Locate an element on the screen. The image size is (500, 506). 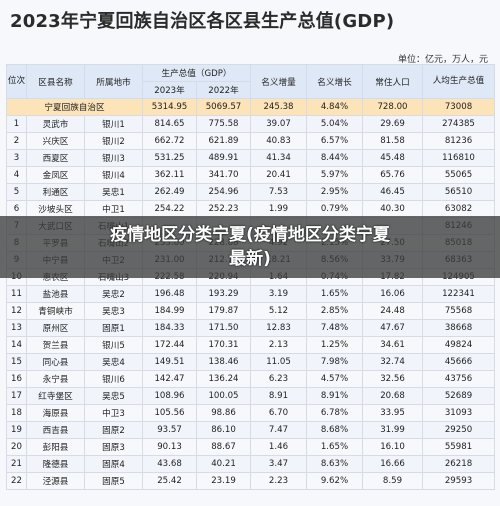
city-cell: 吴忠1 is located at coordinates (113, 192).